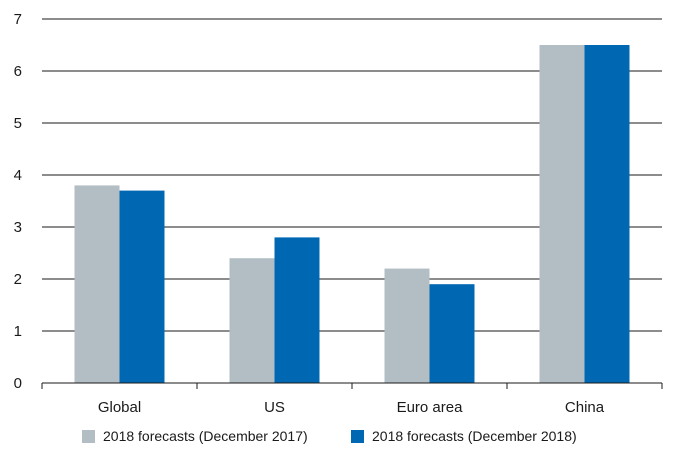 The width and height of the screenshot is (674, 455). I want to click on y-tick-label: 1, so click(18, 331).